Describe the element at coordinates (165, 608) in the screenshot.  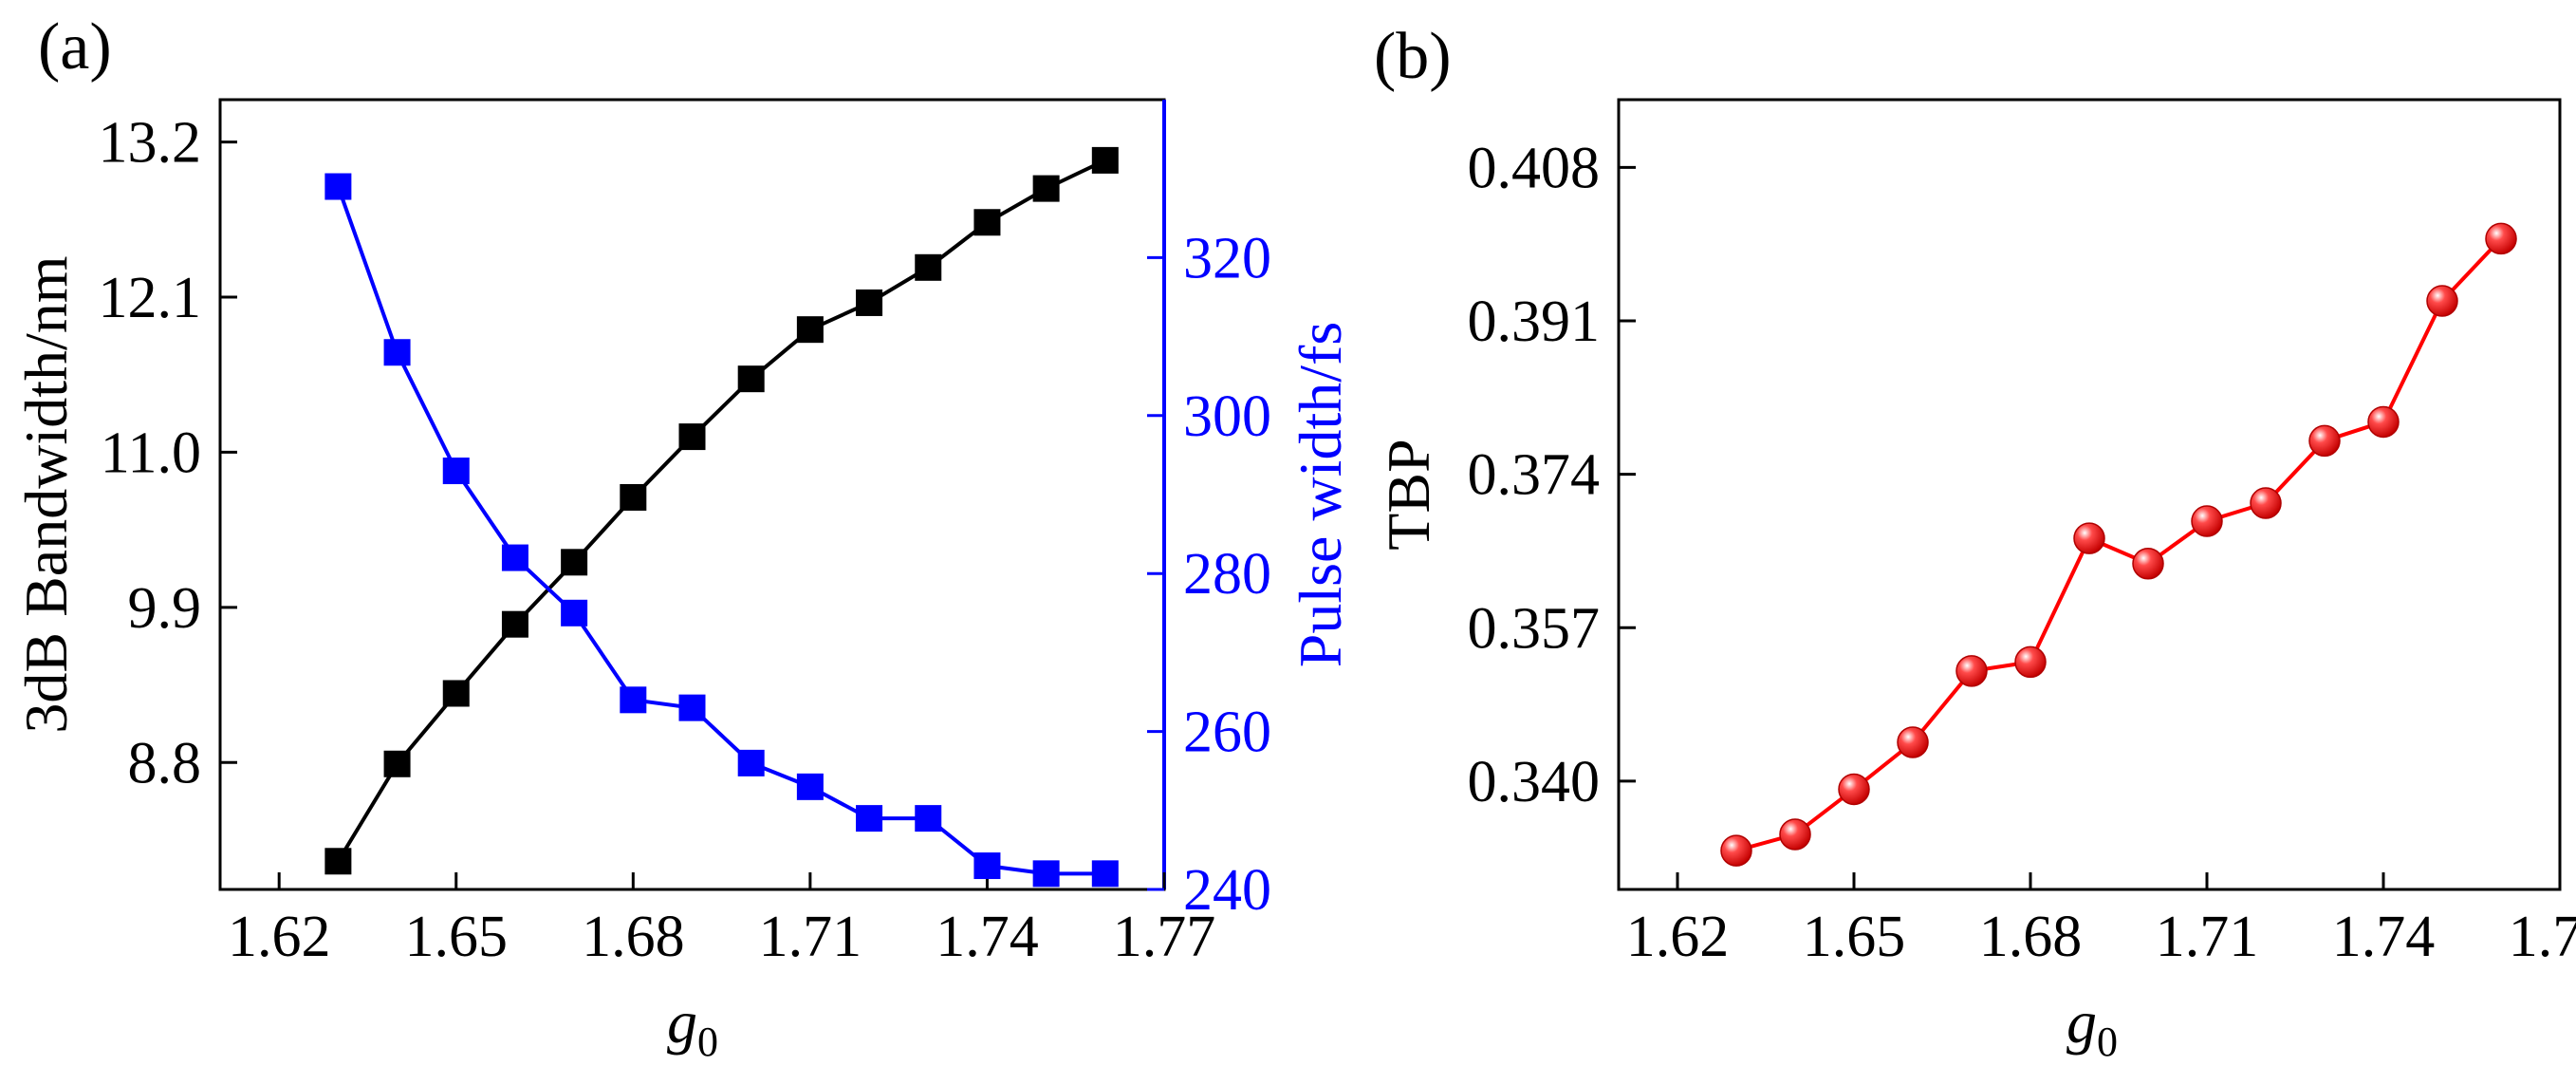
I see `panel-a-left-tick-label: 9.9` at that location.